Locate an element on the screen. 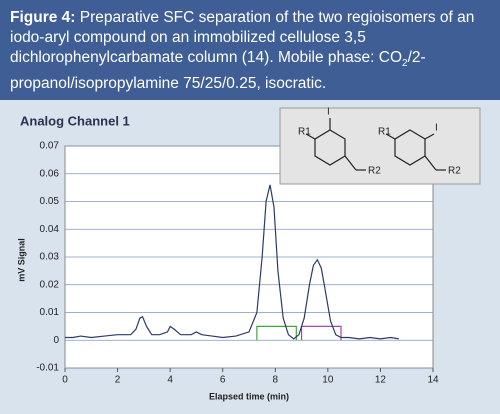  x-axis-label: Elapsed time (min) is located at coordinates (249, 396).